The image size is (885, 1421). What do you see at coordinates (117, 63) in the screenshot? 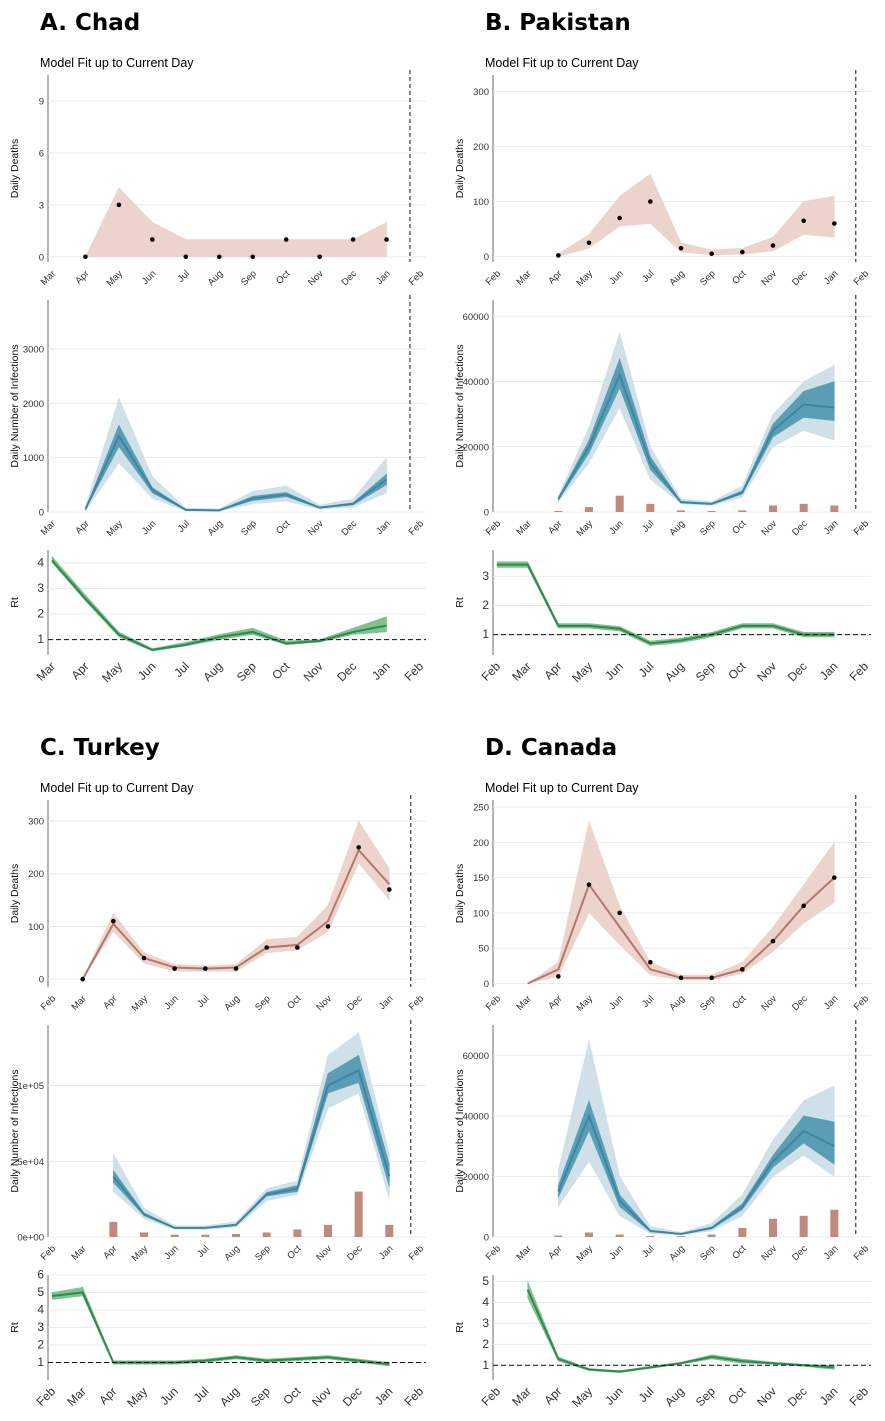
I see `panel-subtitle: Model Fit up to Current Day` at bounding box center [117, 63].